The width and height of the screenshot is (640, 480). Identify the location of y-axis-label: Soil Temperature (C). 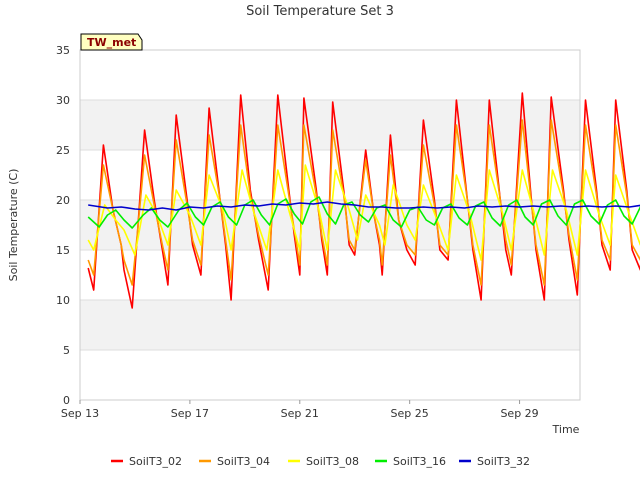
(13, 225).